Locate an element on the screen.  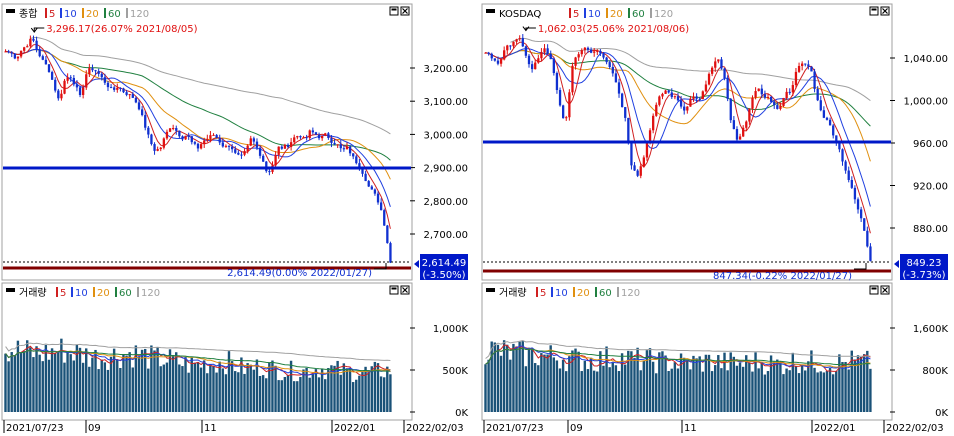
legend-label-ma60: 60 is located at coordinates (114, 14).